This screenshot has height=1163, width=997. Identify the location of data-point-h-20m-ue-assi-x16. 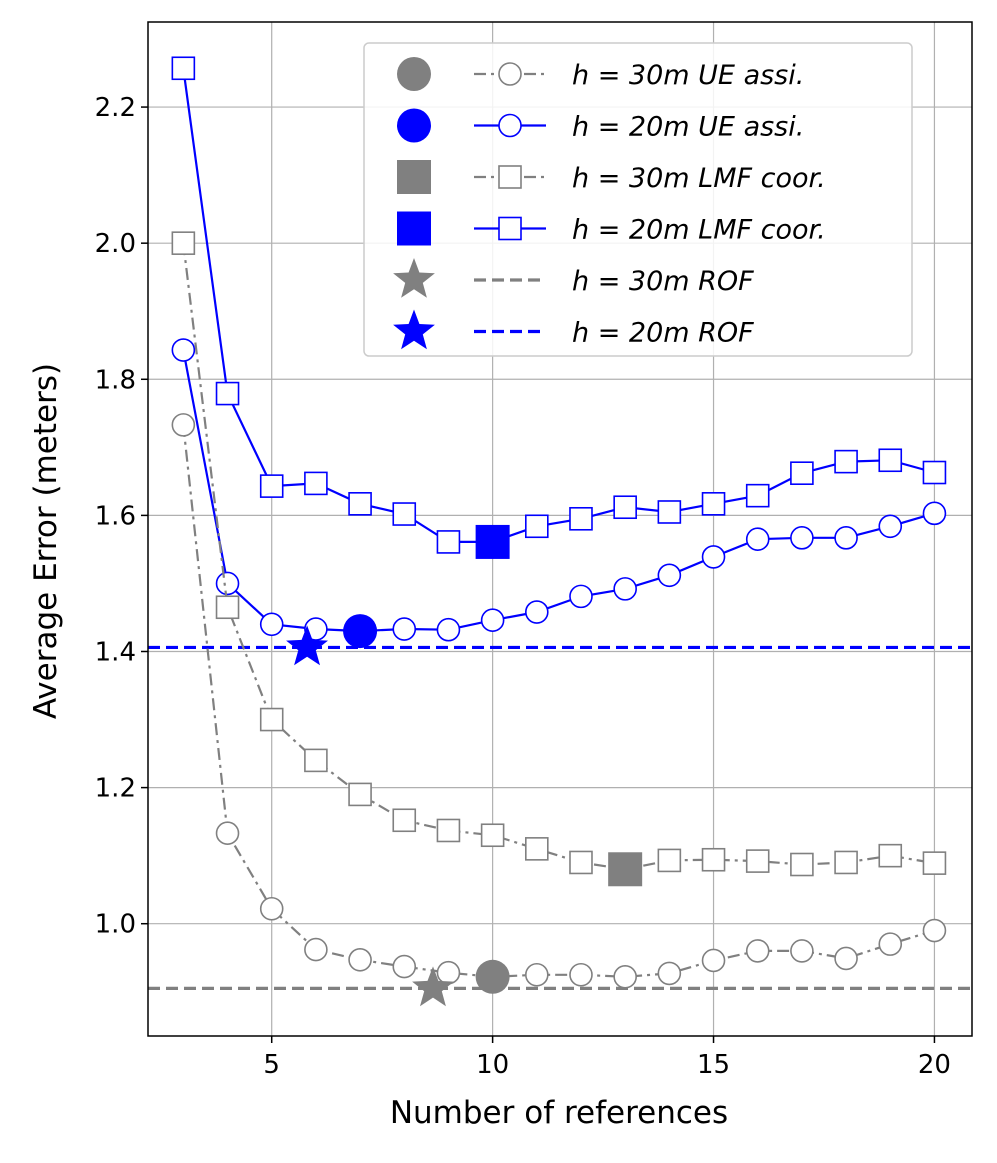
(757, 539).